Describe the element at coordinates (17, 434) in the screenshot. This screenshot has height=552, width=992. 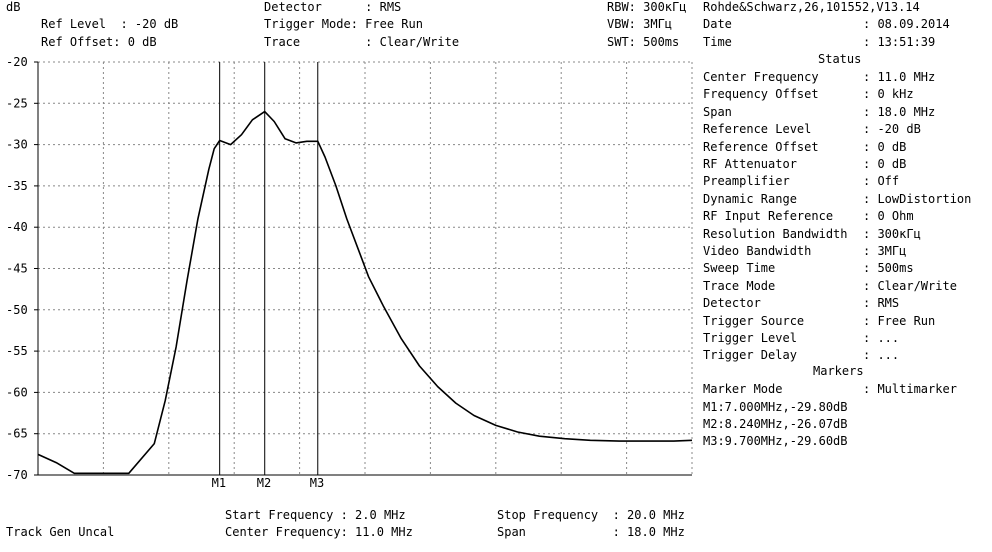
I see `y-tick-label: -65` at that location.